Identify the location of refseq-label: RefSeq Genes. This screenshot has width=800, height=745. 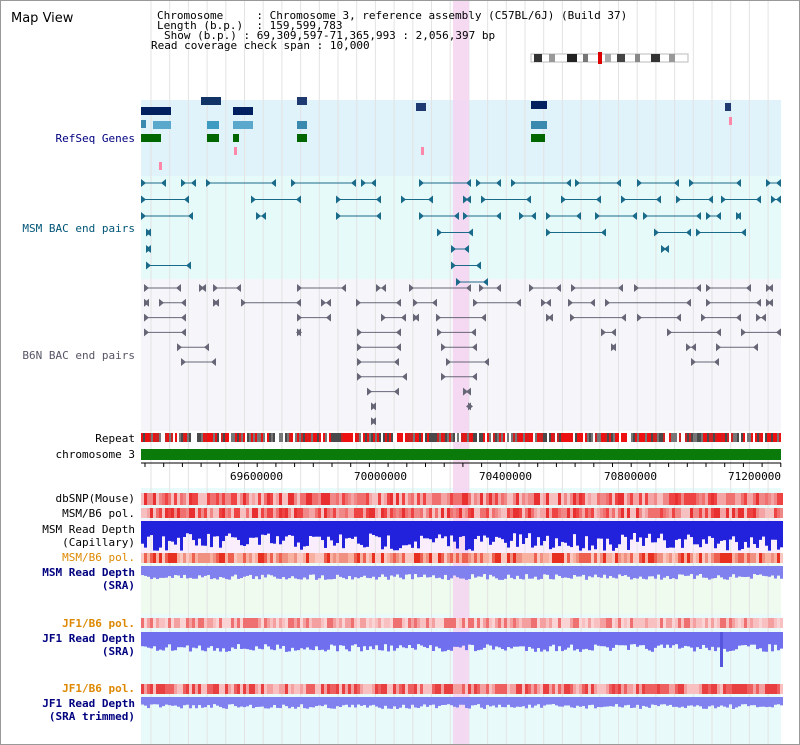
(95, 138).